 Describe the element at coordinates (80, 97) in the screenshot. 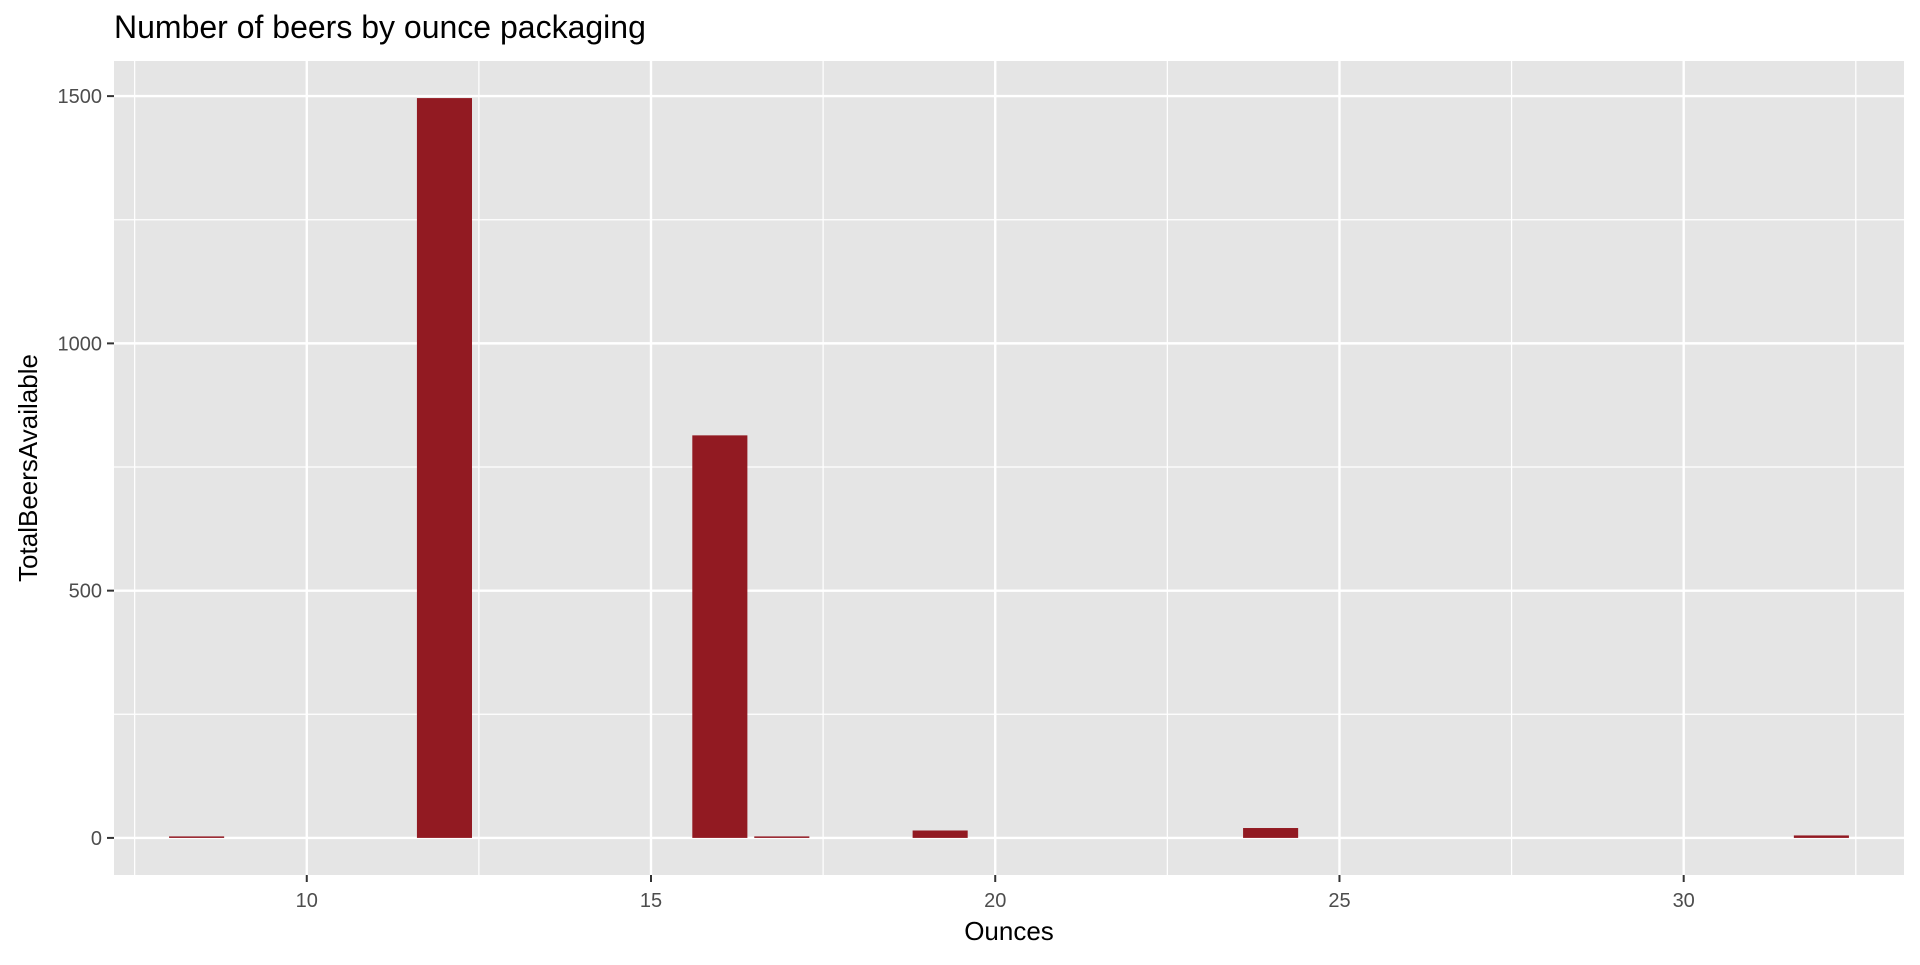

I see `y-tick-label: 1500` at that location.